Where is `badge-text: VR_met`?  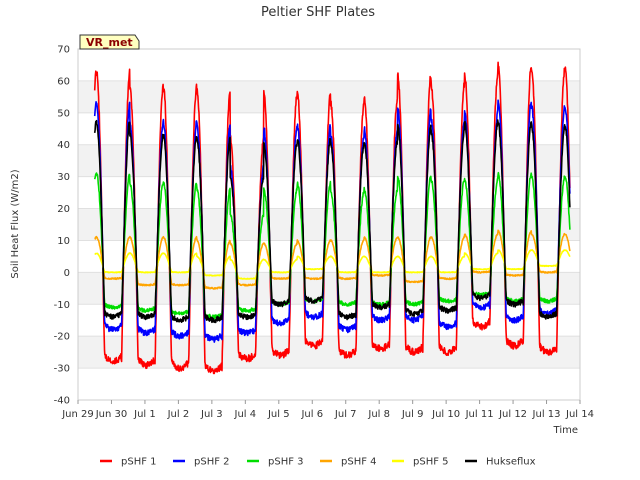 badge-text: VR_met is located at coordinates (109, 42).